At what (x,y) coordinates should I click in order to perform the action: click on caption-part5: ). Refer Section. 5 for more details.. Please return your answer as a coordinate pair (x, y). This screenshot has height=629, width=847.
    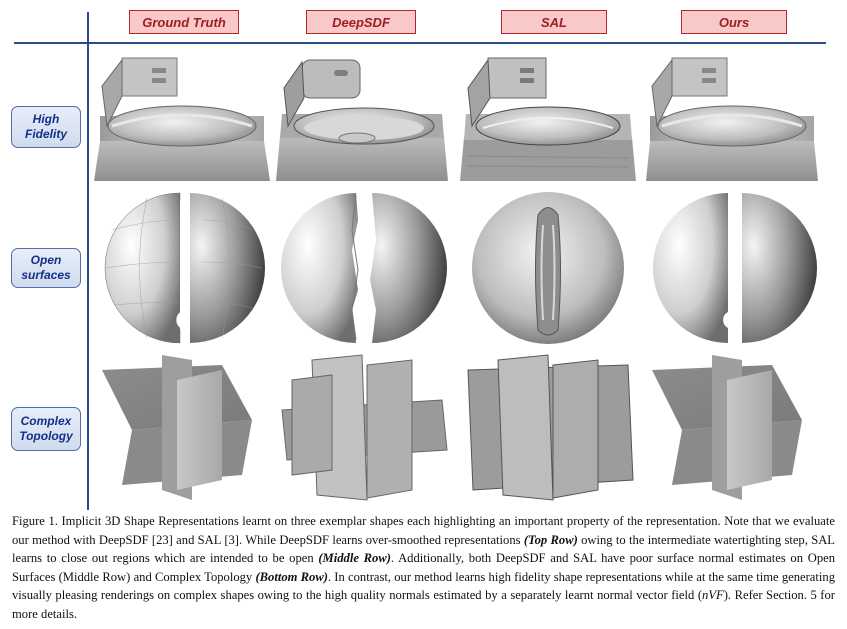
    Looking at the image, I should click on (423, 604).